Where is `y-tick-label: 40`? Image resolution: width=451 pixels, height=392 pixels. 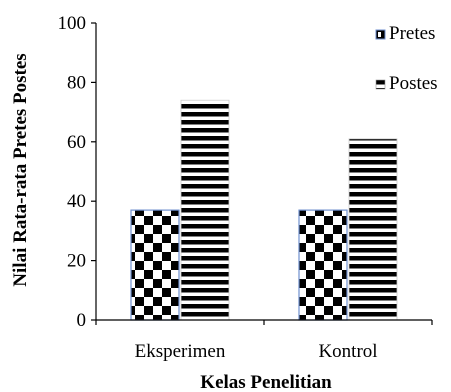
y-tick-label: 40 is located at coordinates (76, 201).